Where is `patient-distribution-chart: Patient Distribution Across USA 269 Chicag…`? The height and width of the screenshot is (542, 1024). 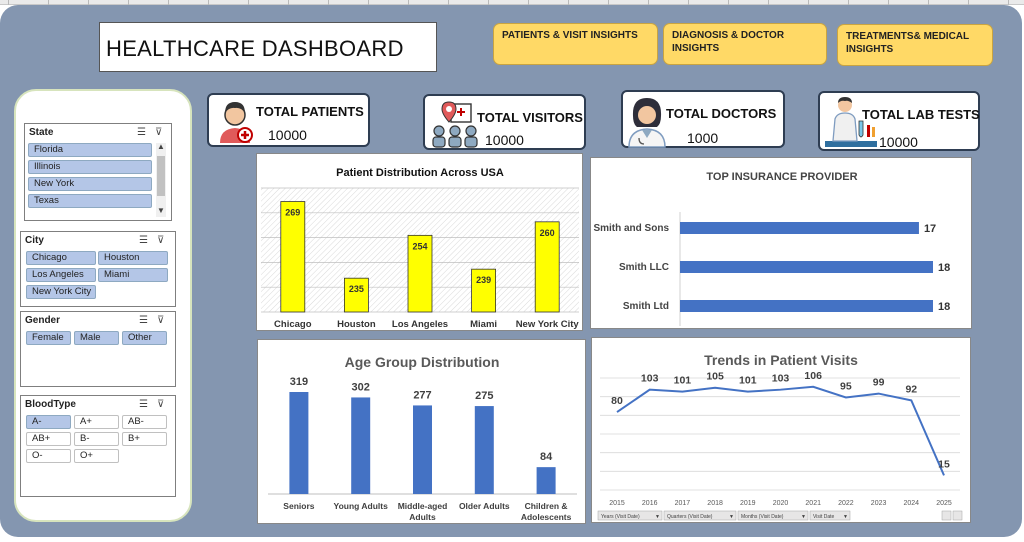
patient-distribution-chart: Patient Distribution Across USA 269 Chicag… is located at coordinates (419, 242).